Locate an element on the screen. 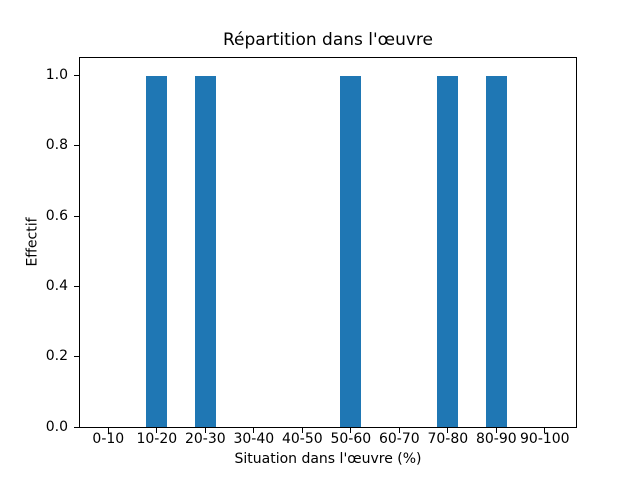  x-tick-label: 70-80 is located at coordinates (448, 439).